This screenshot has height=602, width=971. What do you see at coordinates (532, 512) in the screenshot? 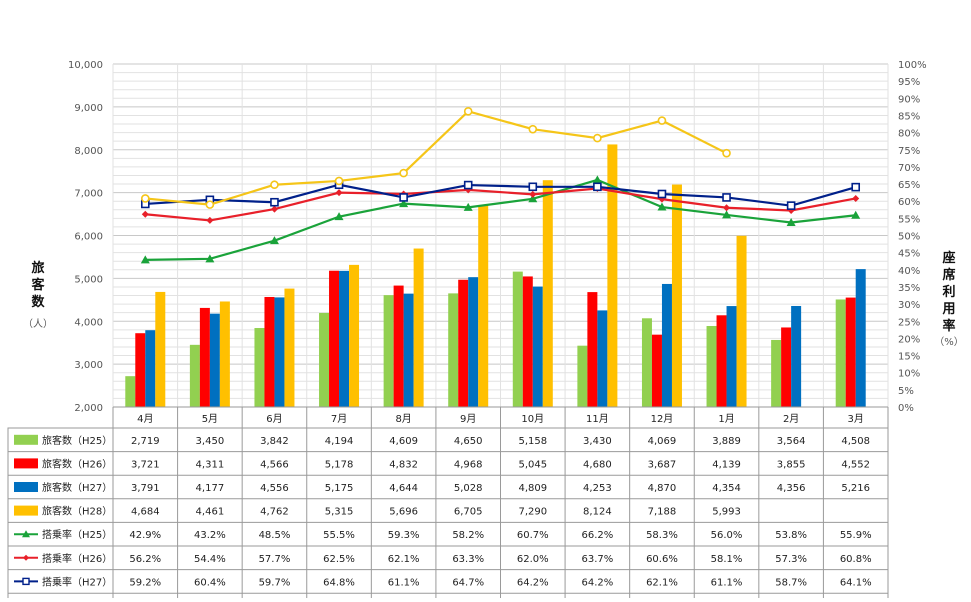
I see `data-label: 7,290` at bounding box center [532, 512].